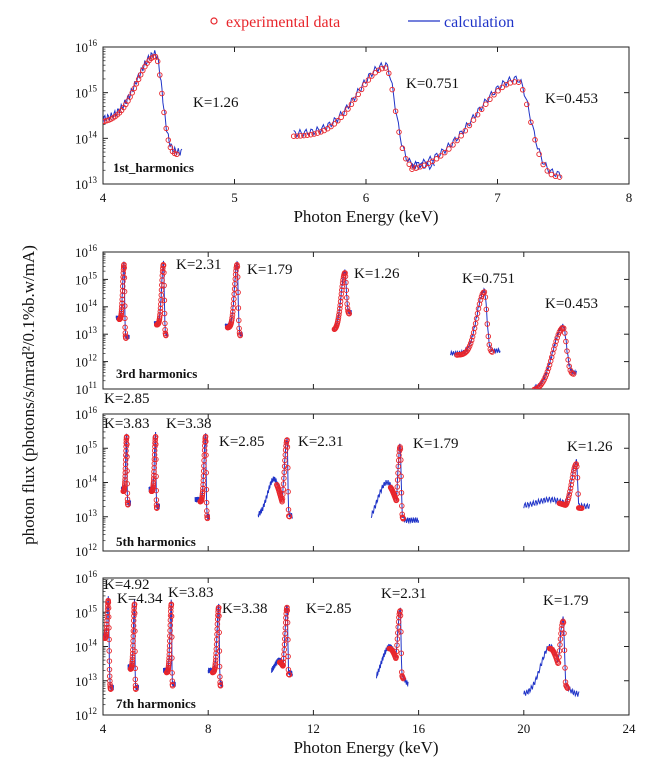 This screenshot has width=646, height=761. Describe the element at coordinates (156, 541) in the screenshot. I see `harmonic-label: 5th harmonics` at that location.